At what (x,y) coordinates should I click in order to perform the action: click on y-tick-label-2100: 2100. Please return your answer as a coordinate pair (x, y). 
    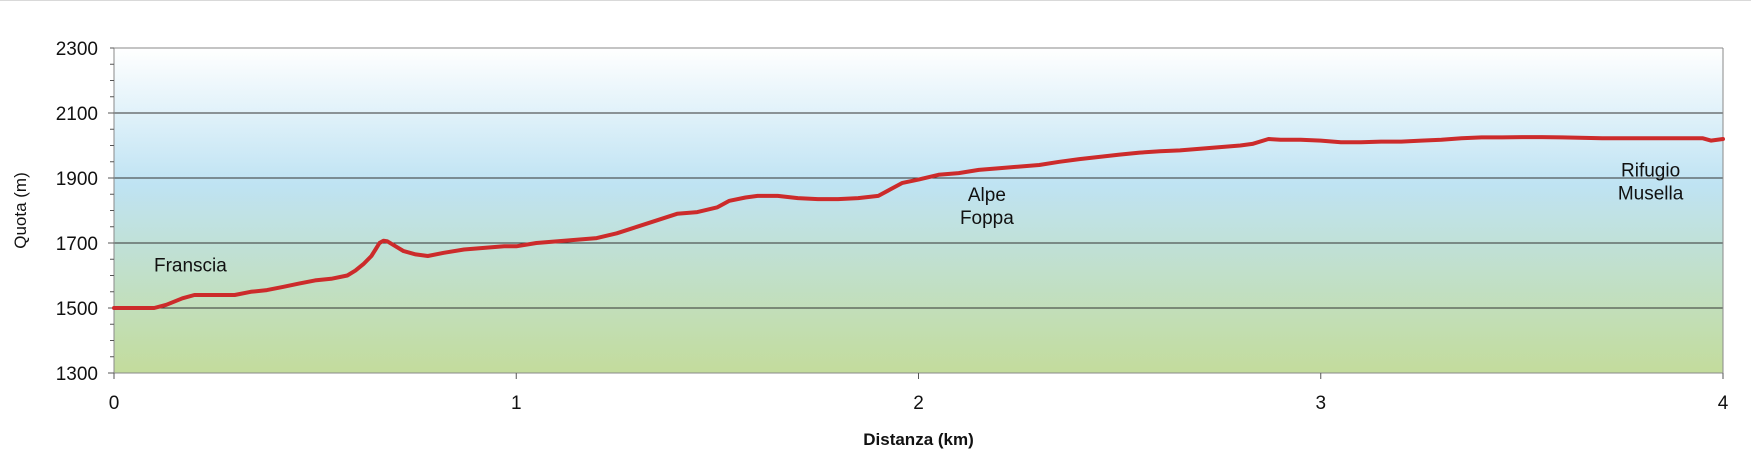
    Looking at the image, I should click on (77, 114).